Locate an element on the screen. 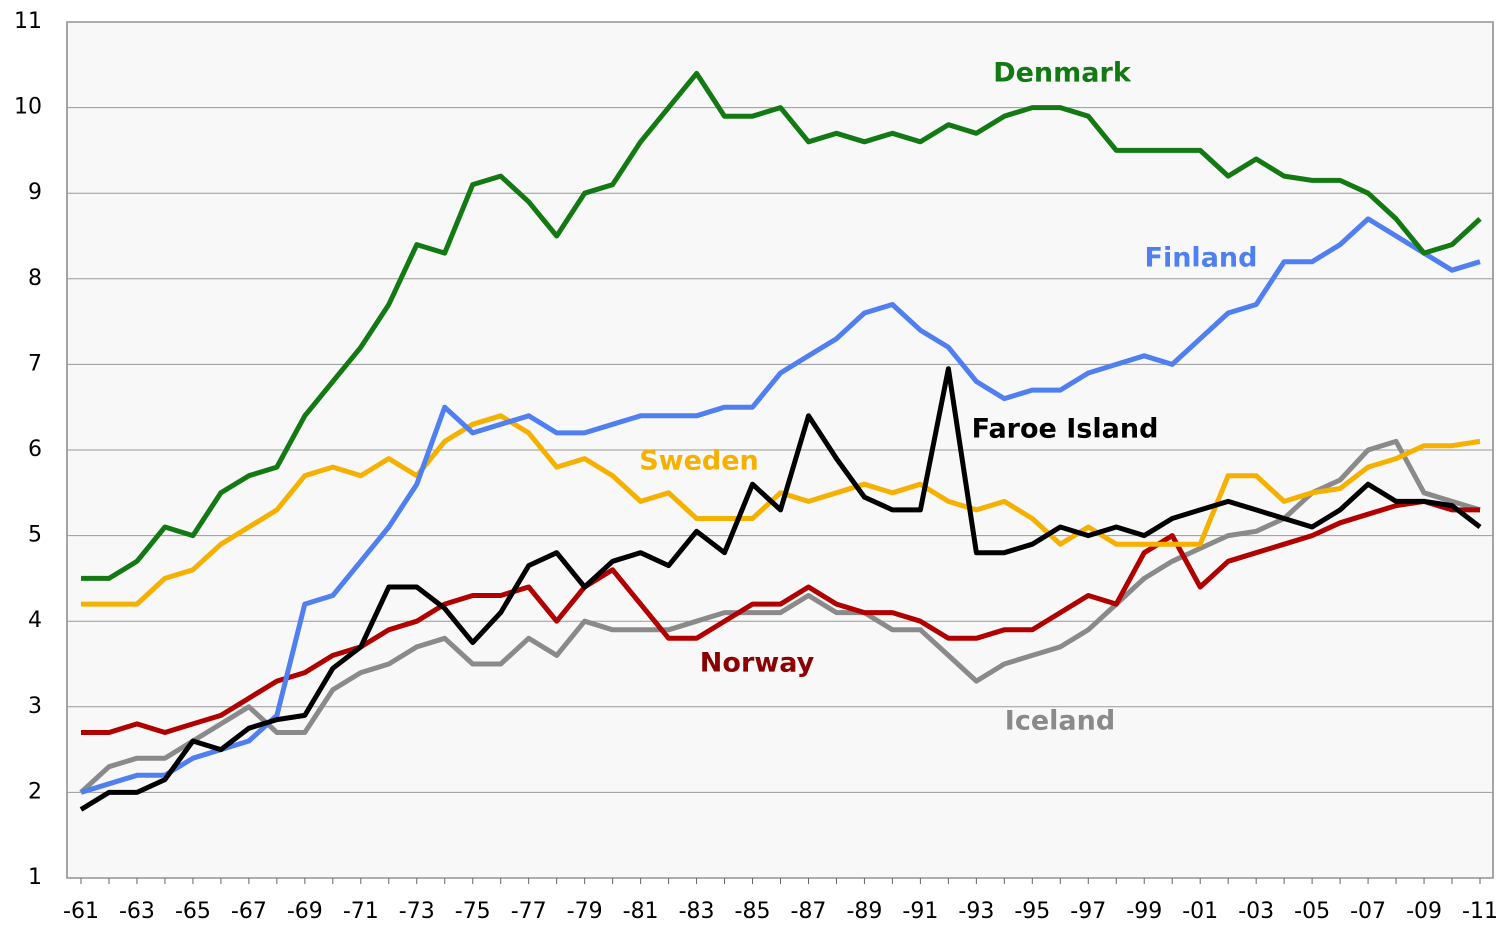  x-tick-label: -97 is located at coordinates (1088, 911).